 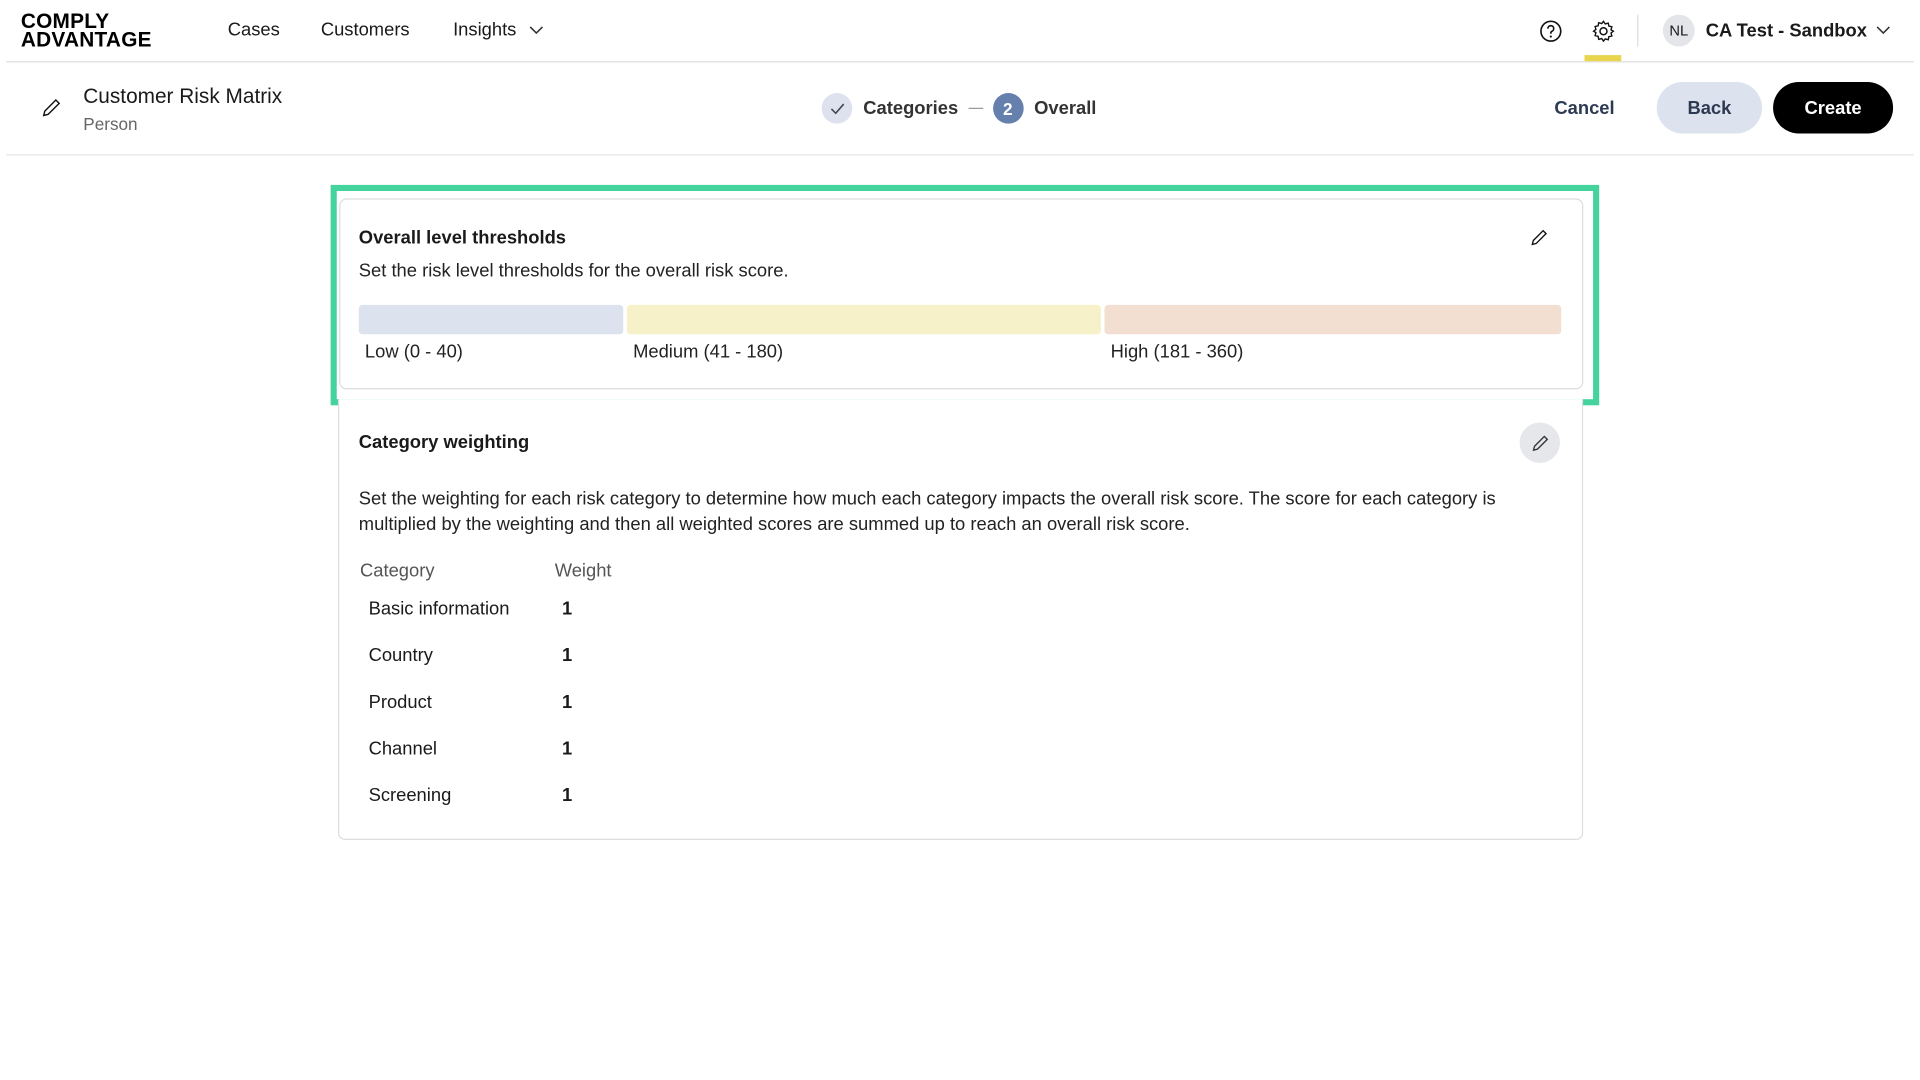 I want to click on step-categories: Categories, so click(x=911, y=108).